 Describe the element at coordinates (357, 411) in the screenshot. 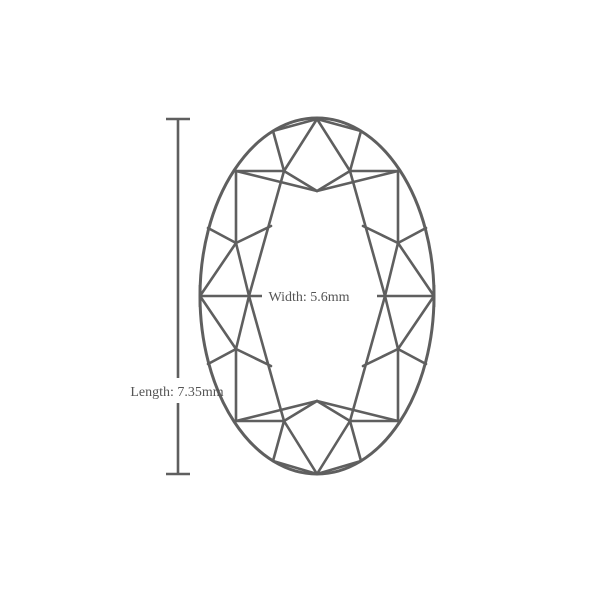

I see `lower-right-corner-diag` at that location.